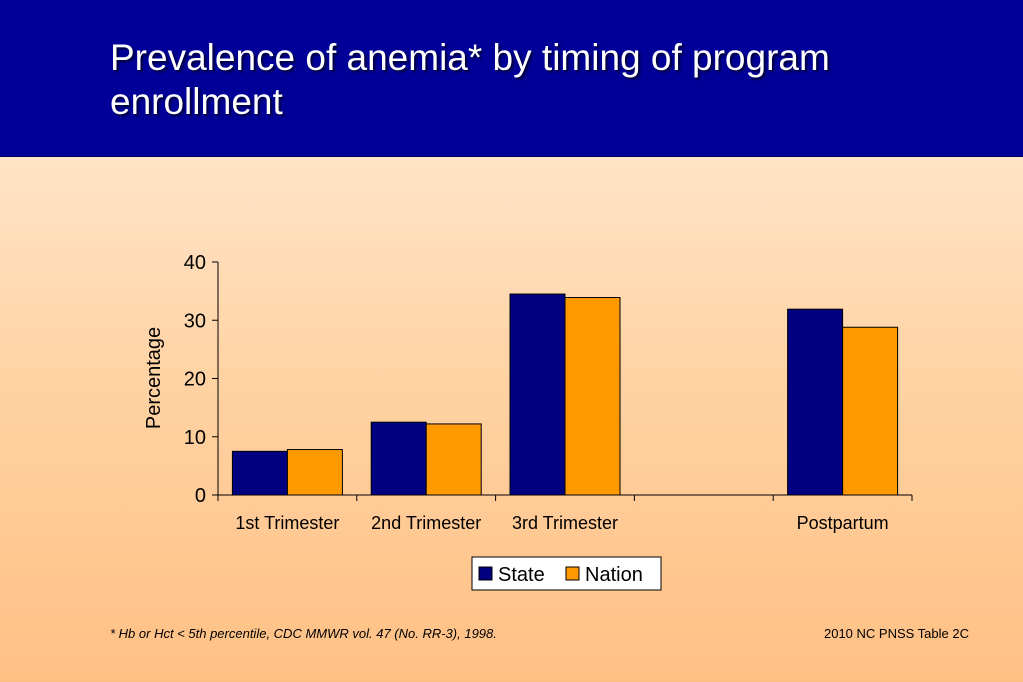 This screenshot has width=1023, height=682. I want to click on legend-label-nation: Nation, so click(614, 575).